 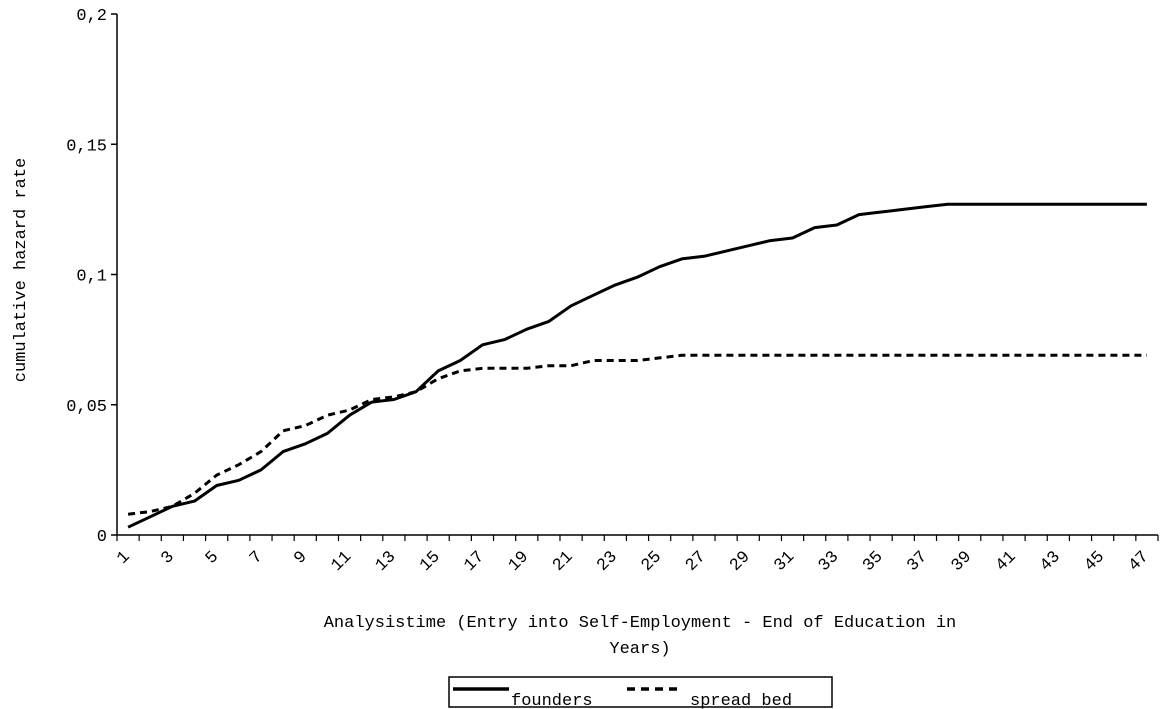 What do you see at coordinates (785, 562) in the screenshot?
I see `x-tick-label: 31` at bounding box center [785, 562].